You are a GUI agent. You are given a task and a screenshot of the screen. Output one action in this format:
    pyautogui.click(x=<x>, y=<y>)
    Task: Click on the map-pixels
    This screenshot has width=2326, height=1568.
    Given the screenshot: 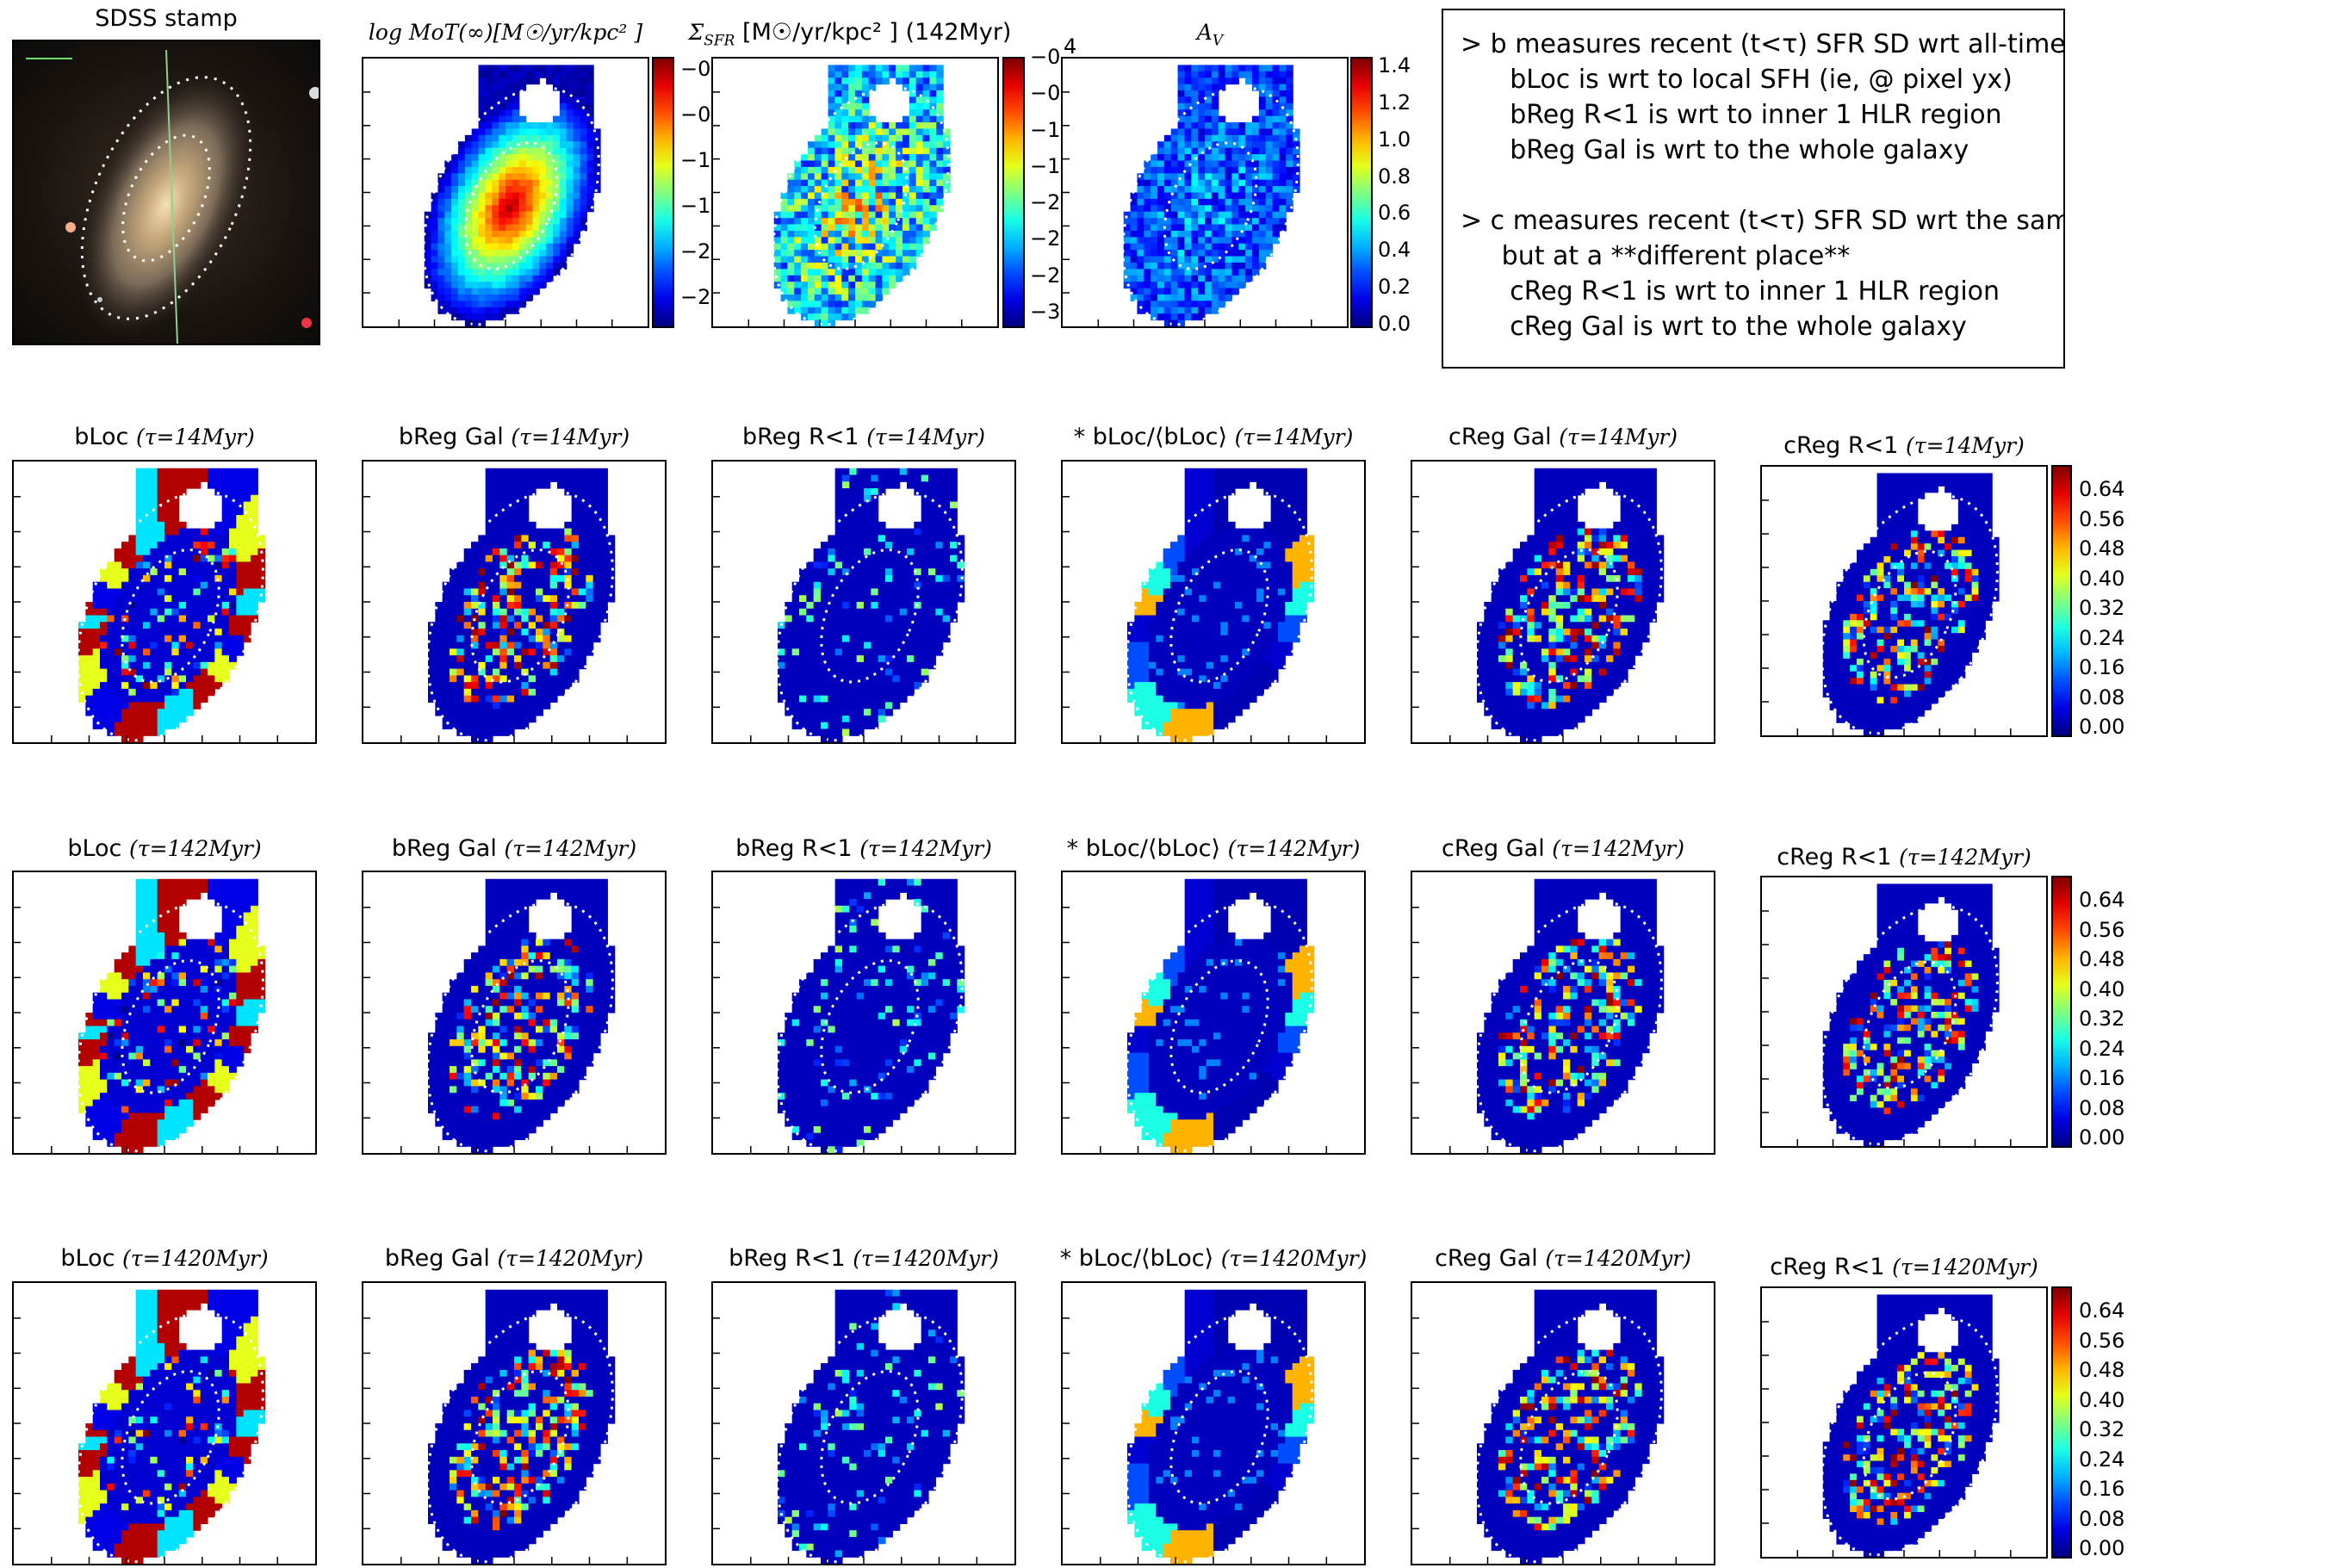 What is the action you would take?
    pyautogui.click(x=172, y=605)
    